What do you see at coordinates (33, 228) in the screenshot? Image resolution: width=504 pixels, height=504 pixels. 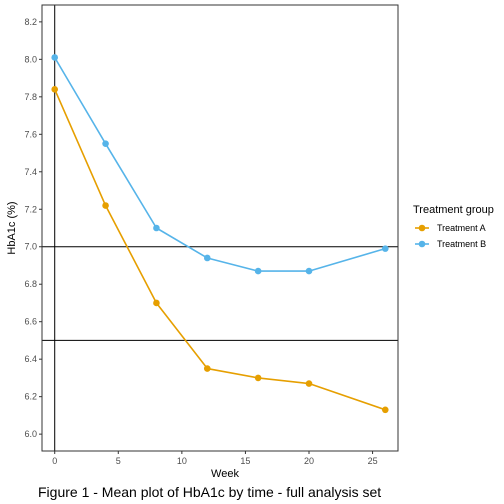 I see `y-axis: 6.0 6.2 6.4 6.6 6.8 7.0 7.2 7.4 7.6 7.8 8.0 8.2` at bounding box center [33, 228].